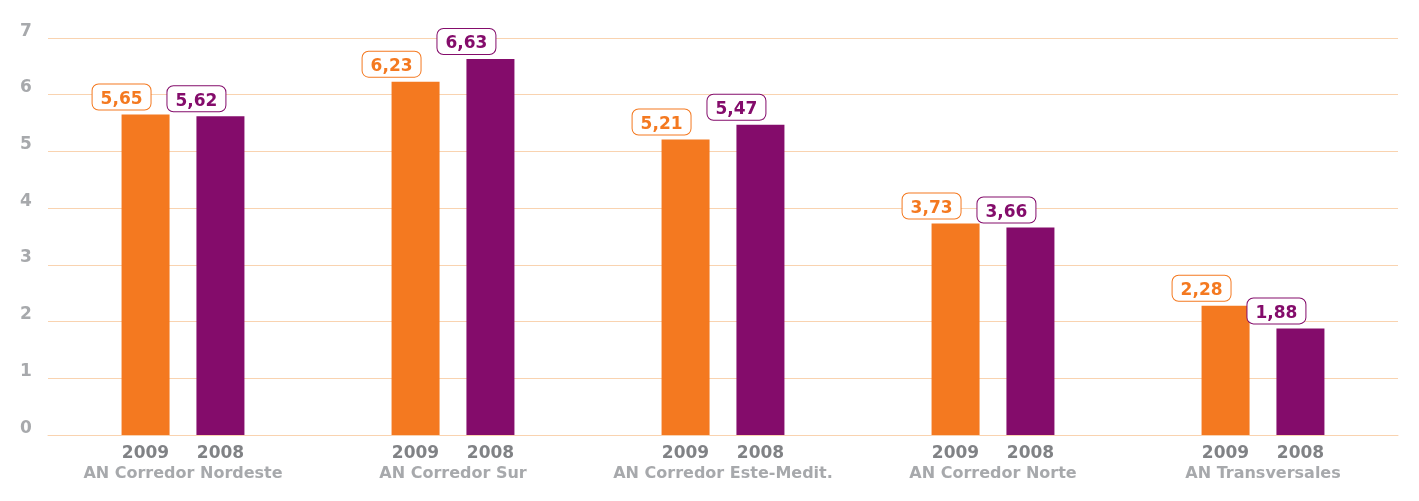 The height and width of the screenshot is (501, 1419). I want to click on y-tick-label: 3, so click(26, 256).